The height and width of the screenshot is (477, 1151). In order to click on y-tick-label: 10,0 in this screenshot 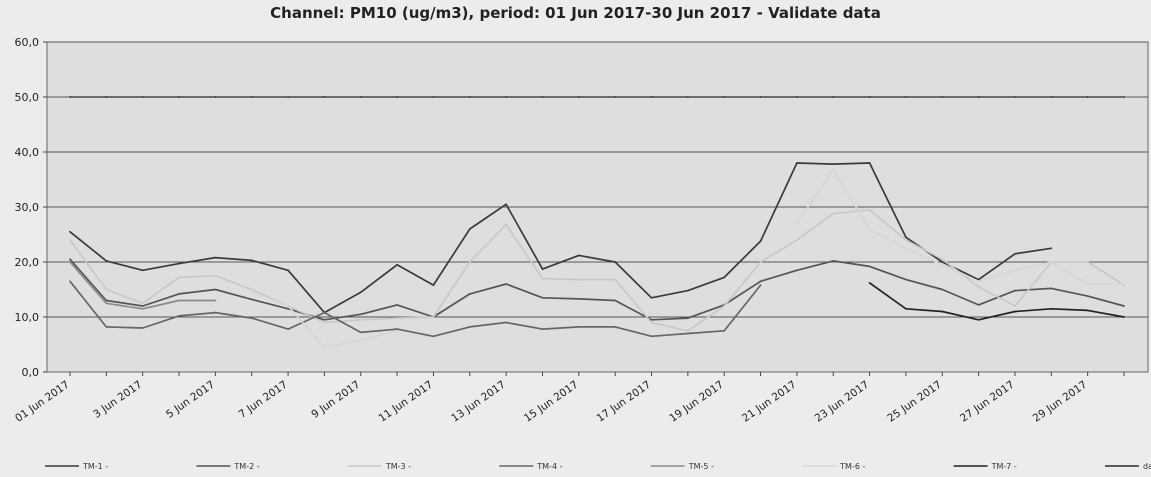, I will do `click(27, 317)`.